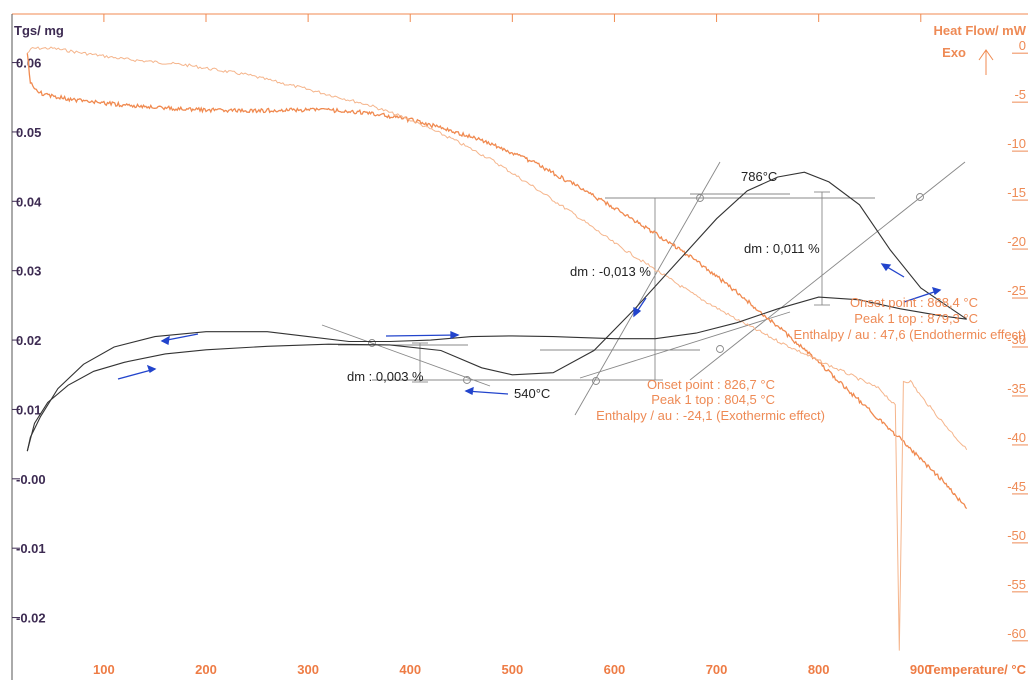  Describe the element at coordinates (104, 669) in the screenshot. I see `x-tick-label: 100` at that location.